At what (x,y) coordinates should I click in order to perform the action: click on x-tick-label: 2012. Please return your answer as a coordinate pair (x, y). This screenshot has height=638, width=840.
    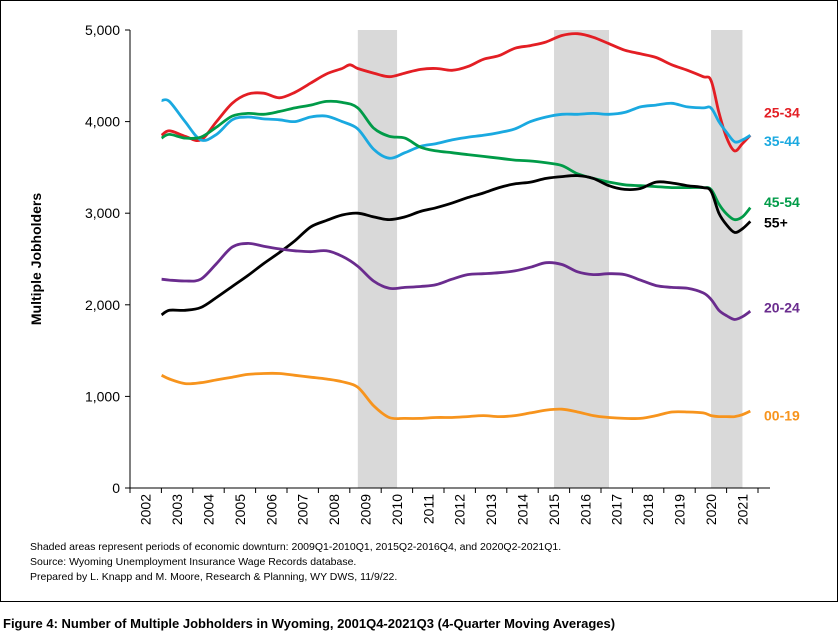
    Looking at the image, I should click on (460, 509).